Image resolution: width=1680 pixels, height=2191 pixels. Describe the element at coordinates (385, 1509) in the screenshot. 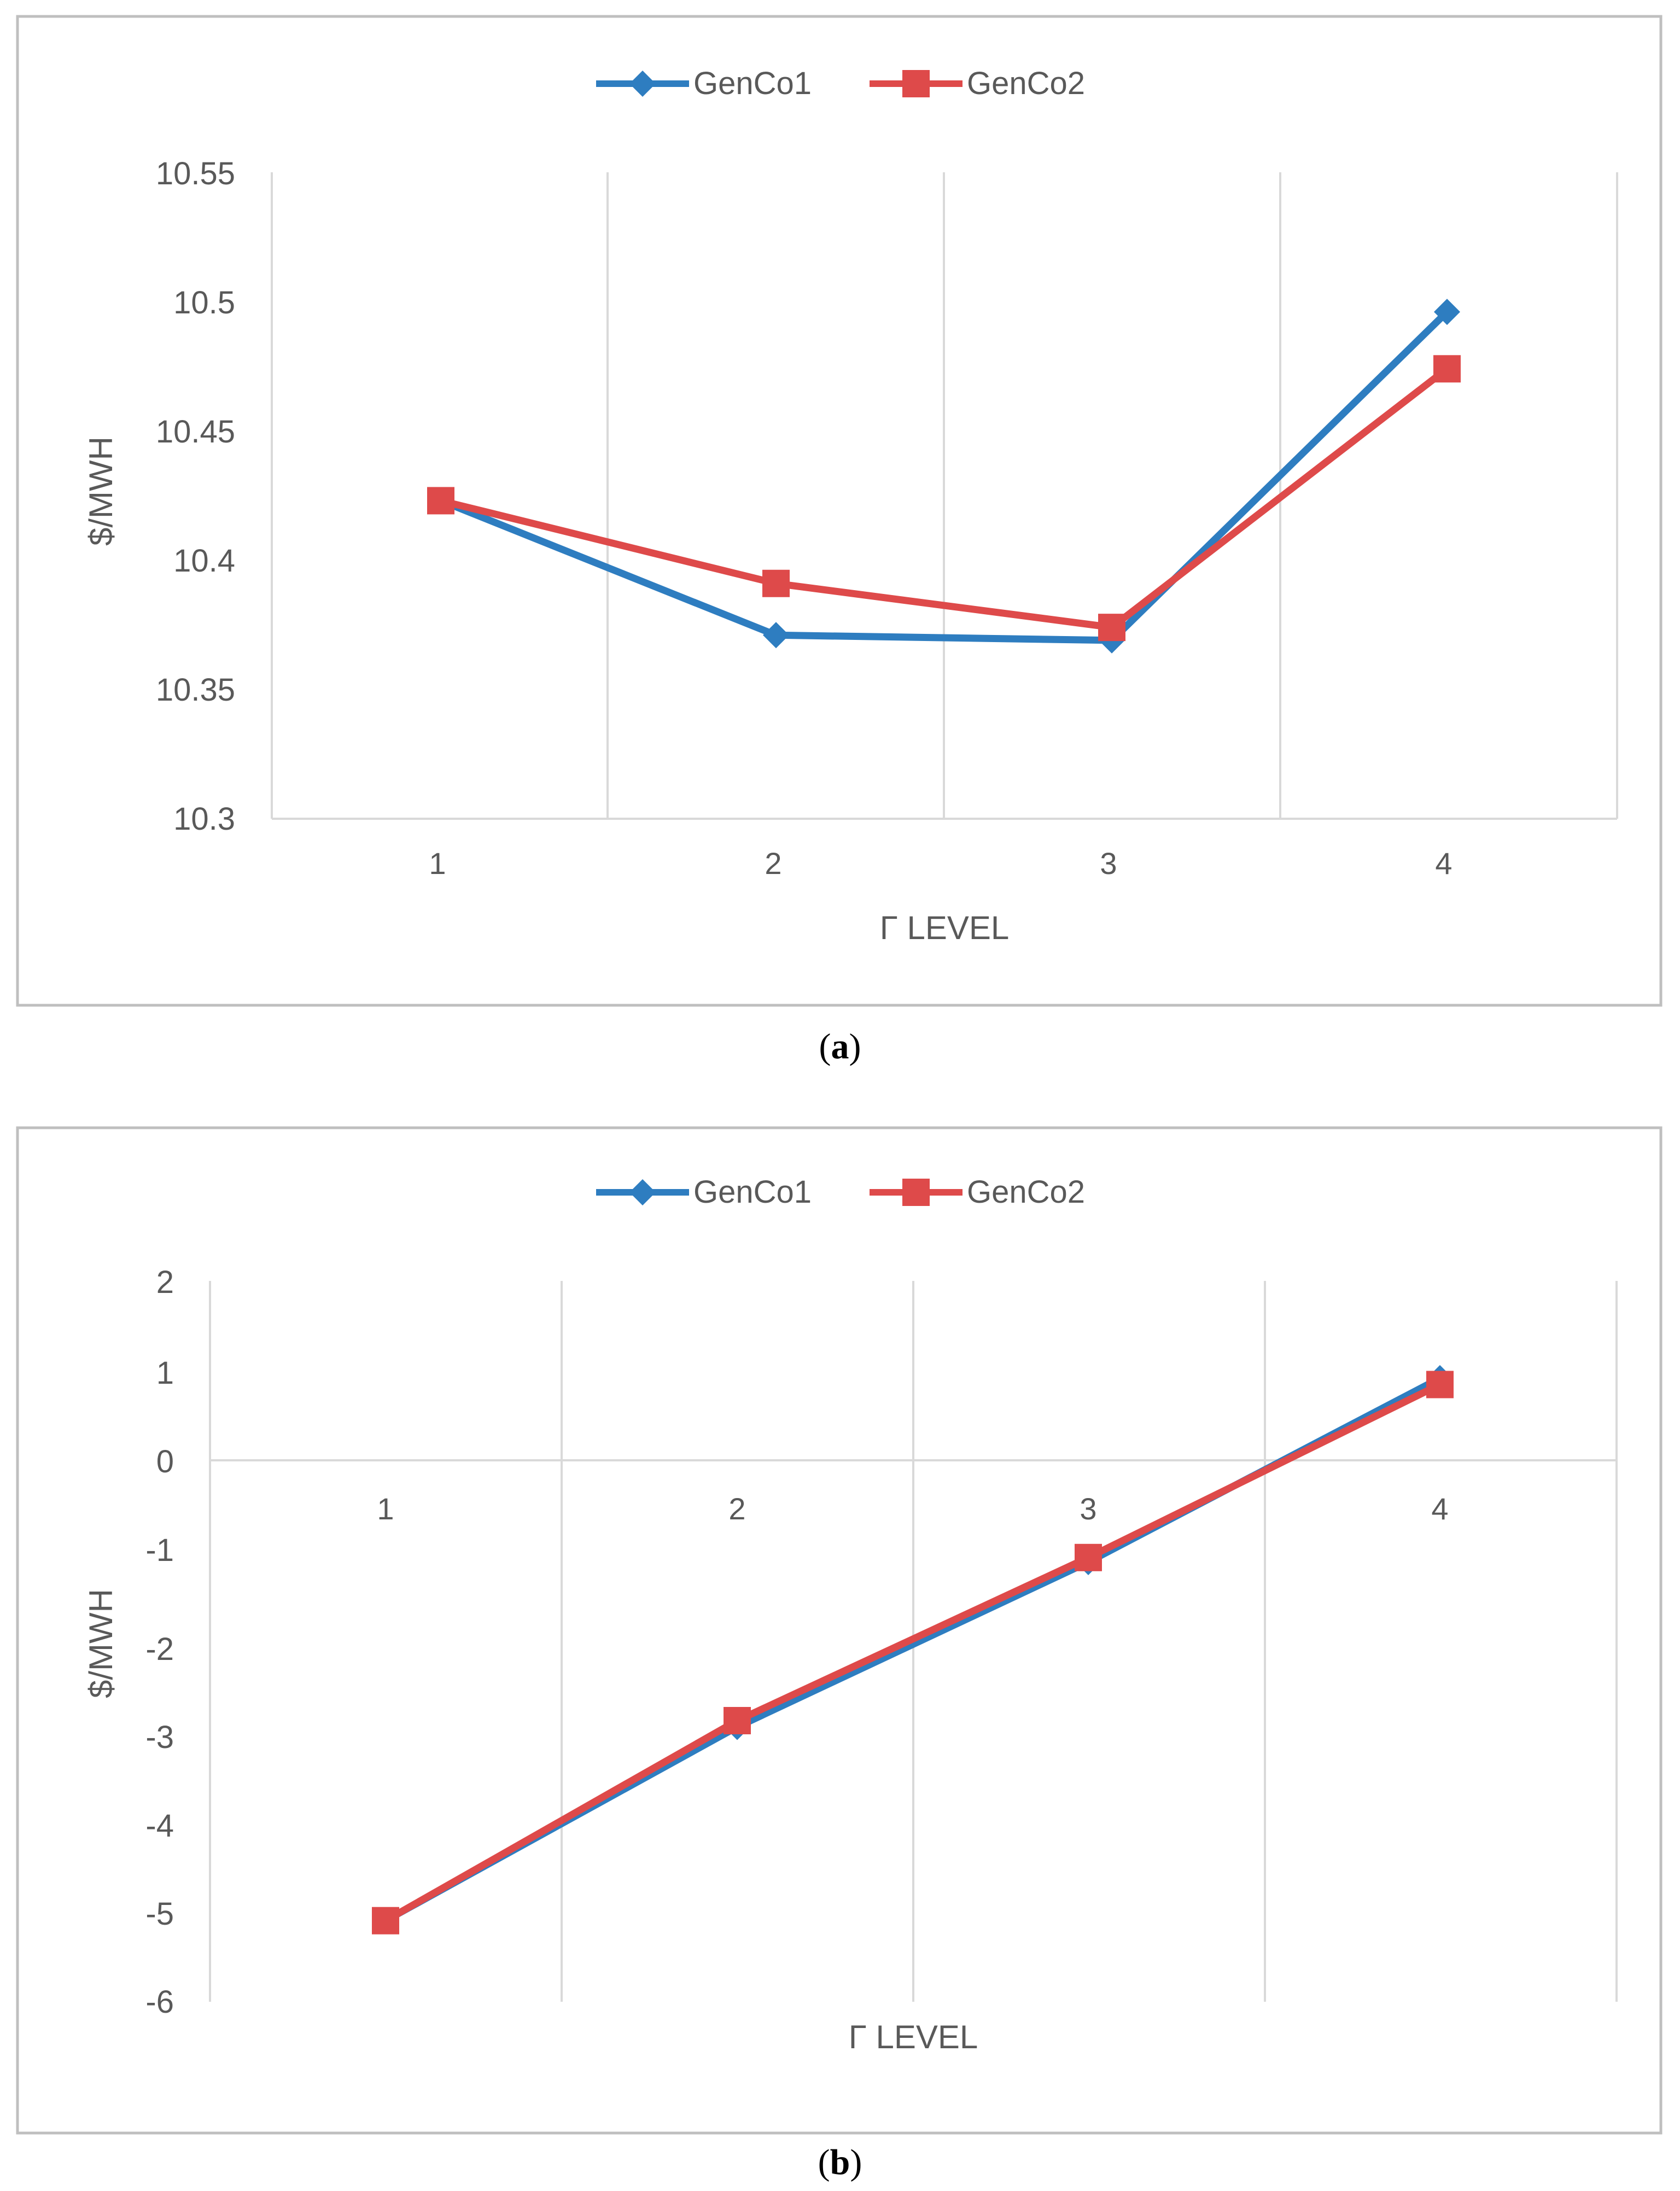

I see `chart-b-x-tick-label: 1` at that location.